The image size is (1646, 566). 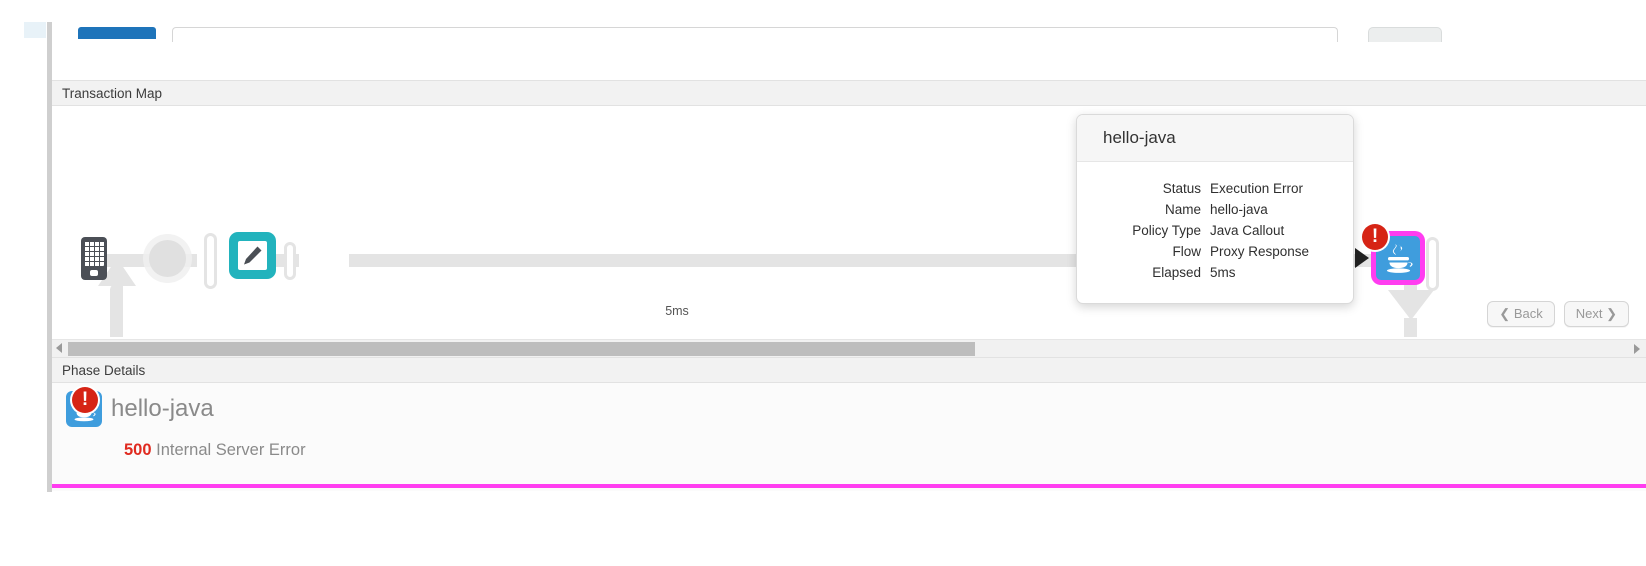 What do you see at coordinates (521, 349) in the screenshot?
I see `scrollbar-thumb` at bounding box center [521, 349].